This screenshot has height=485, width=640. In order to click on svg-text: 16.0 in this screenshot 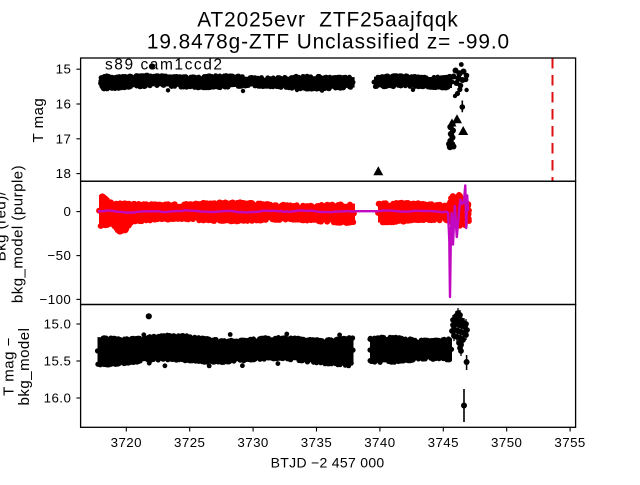, I will do `click(58, 398)`.